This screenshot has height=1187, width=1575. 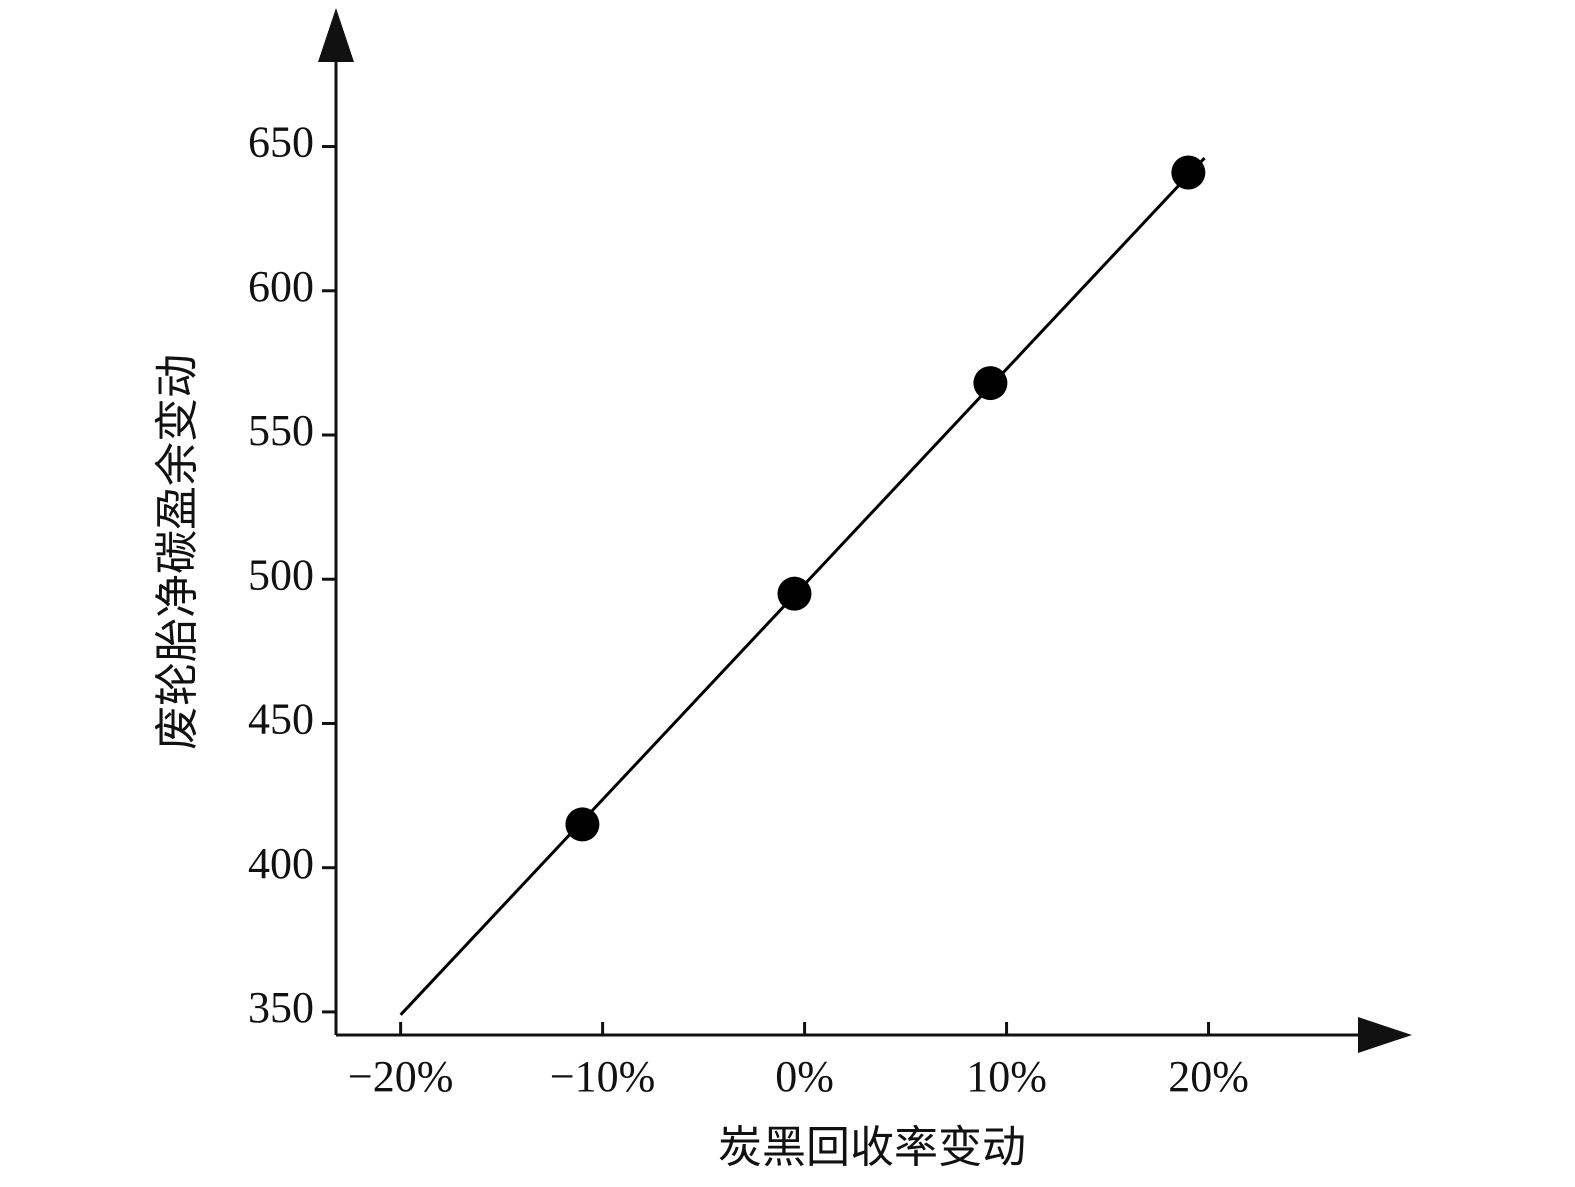 I want to click on x-tick-label: 10%, so click(x=1006, y=1076).